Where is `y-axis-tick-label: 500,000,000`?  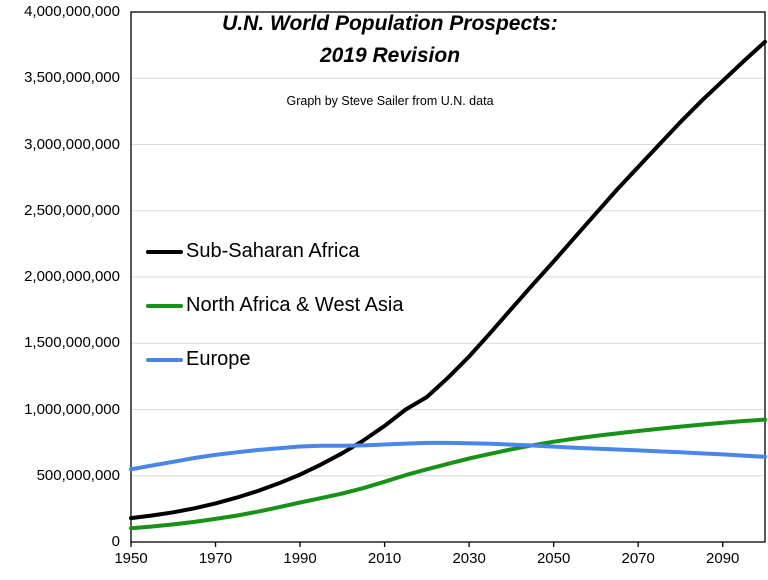 y-axis-tick-label: 500,000,000 is located at coordinates (78, 475).